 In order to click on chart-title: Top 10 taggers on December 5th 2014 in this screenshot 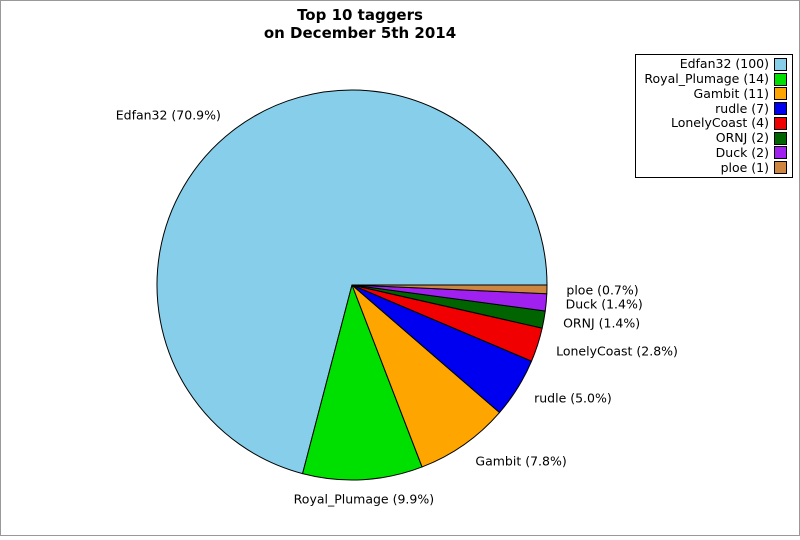, I will do `click(360, 24)`.